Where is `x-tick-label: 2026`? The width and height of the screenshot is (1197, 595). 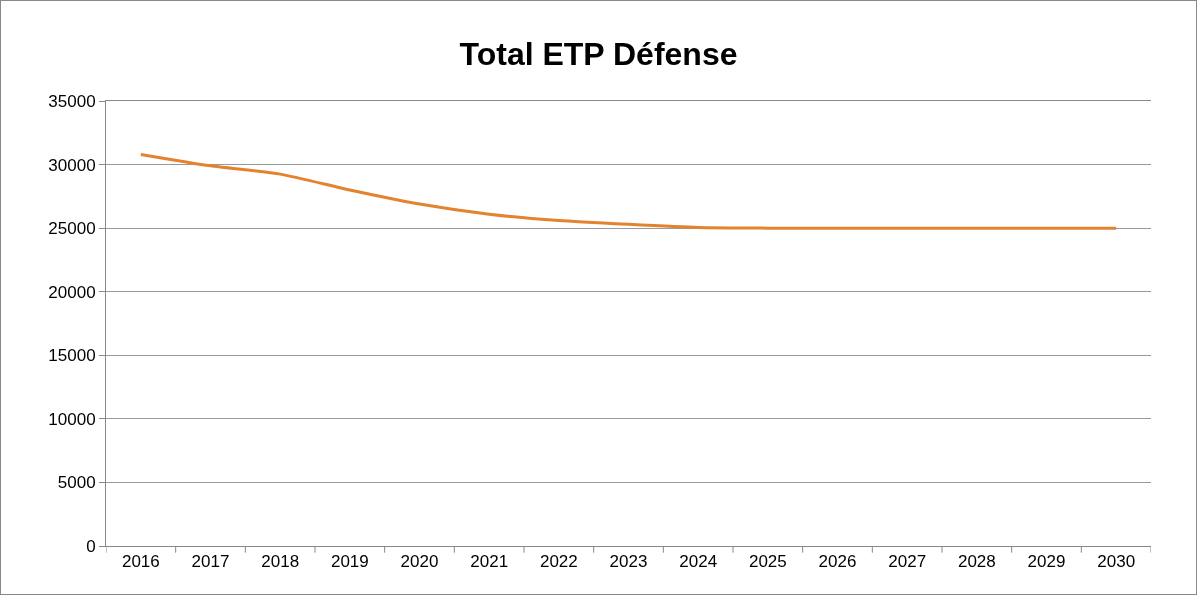
x-tick-label: 2026 is located at coordinates (837, 562).